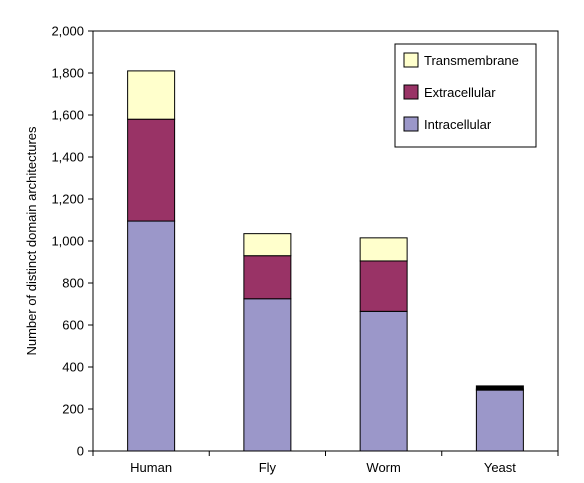 The height and width of the screenshot is (483, 584). I want to click on legend-swatch-intracellular, so click(411, 124).